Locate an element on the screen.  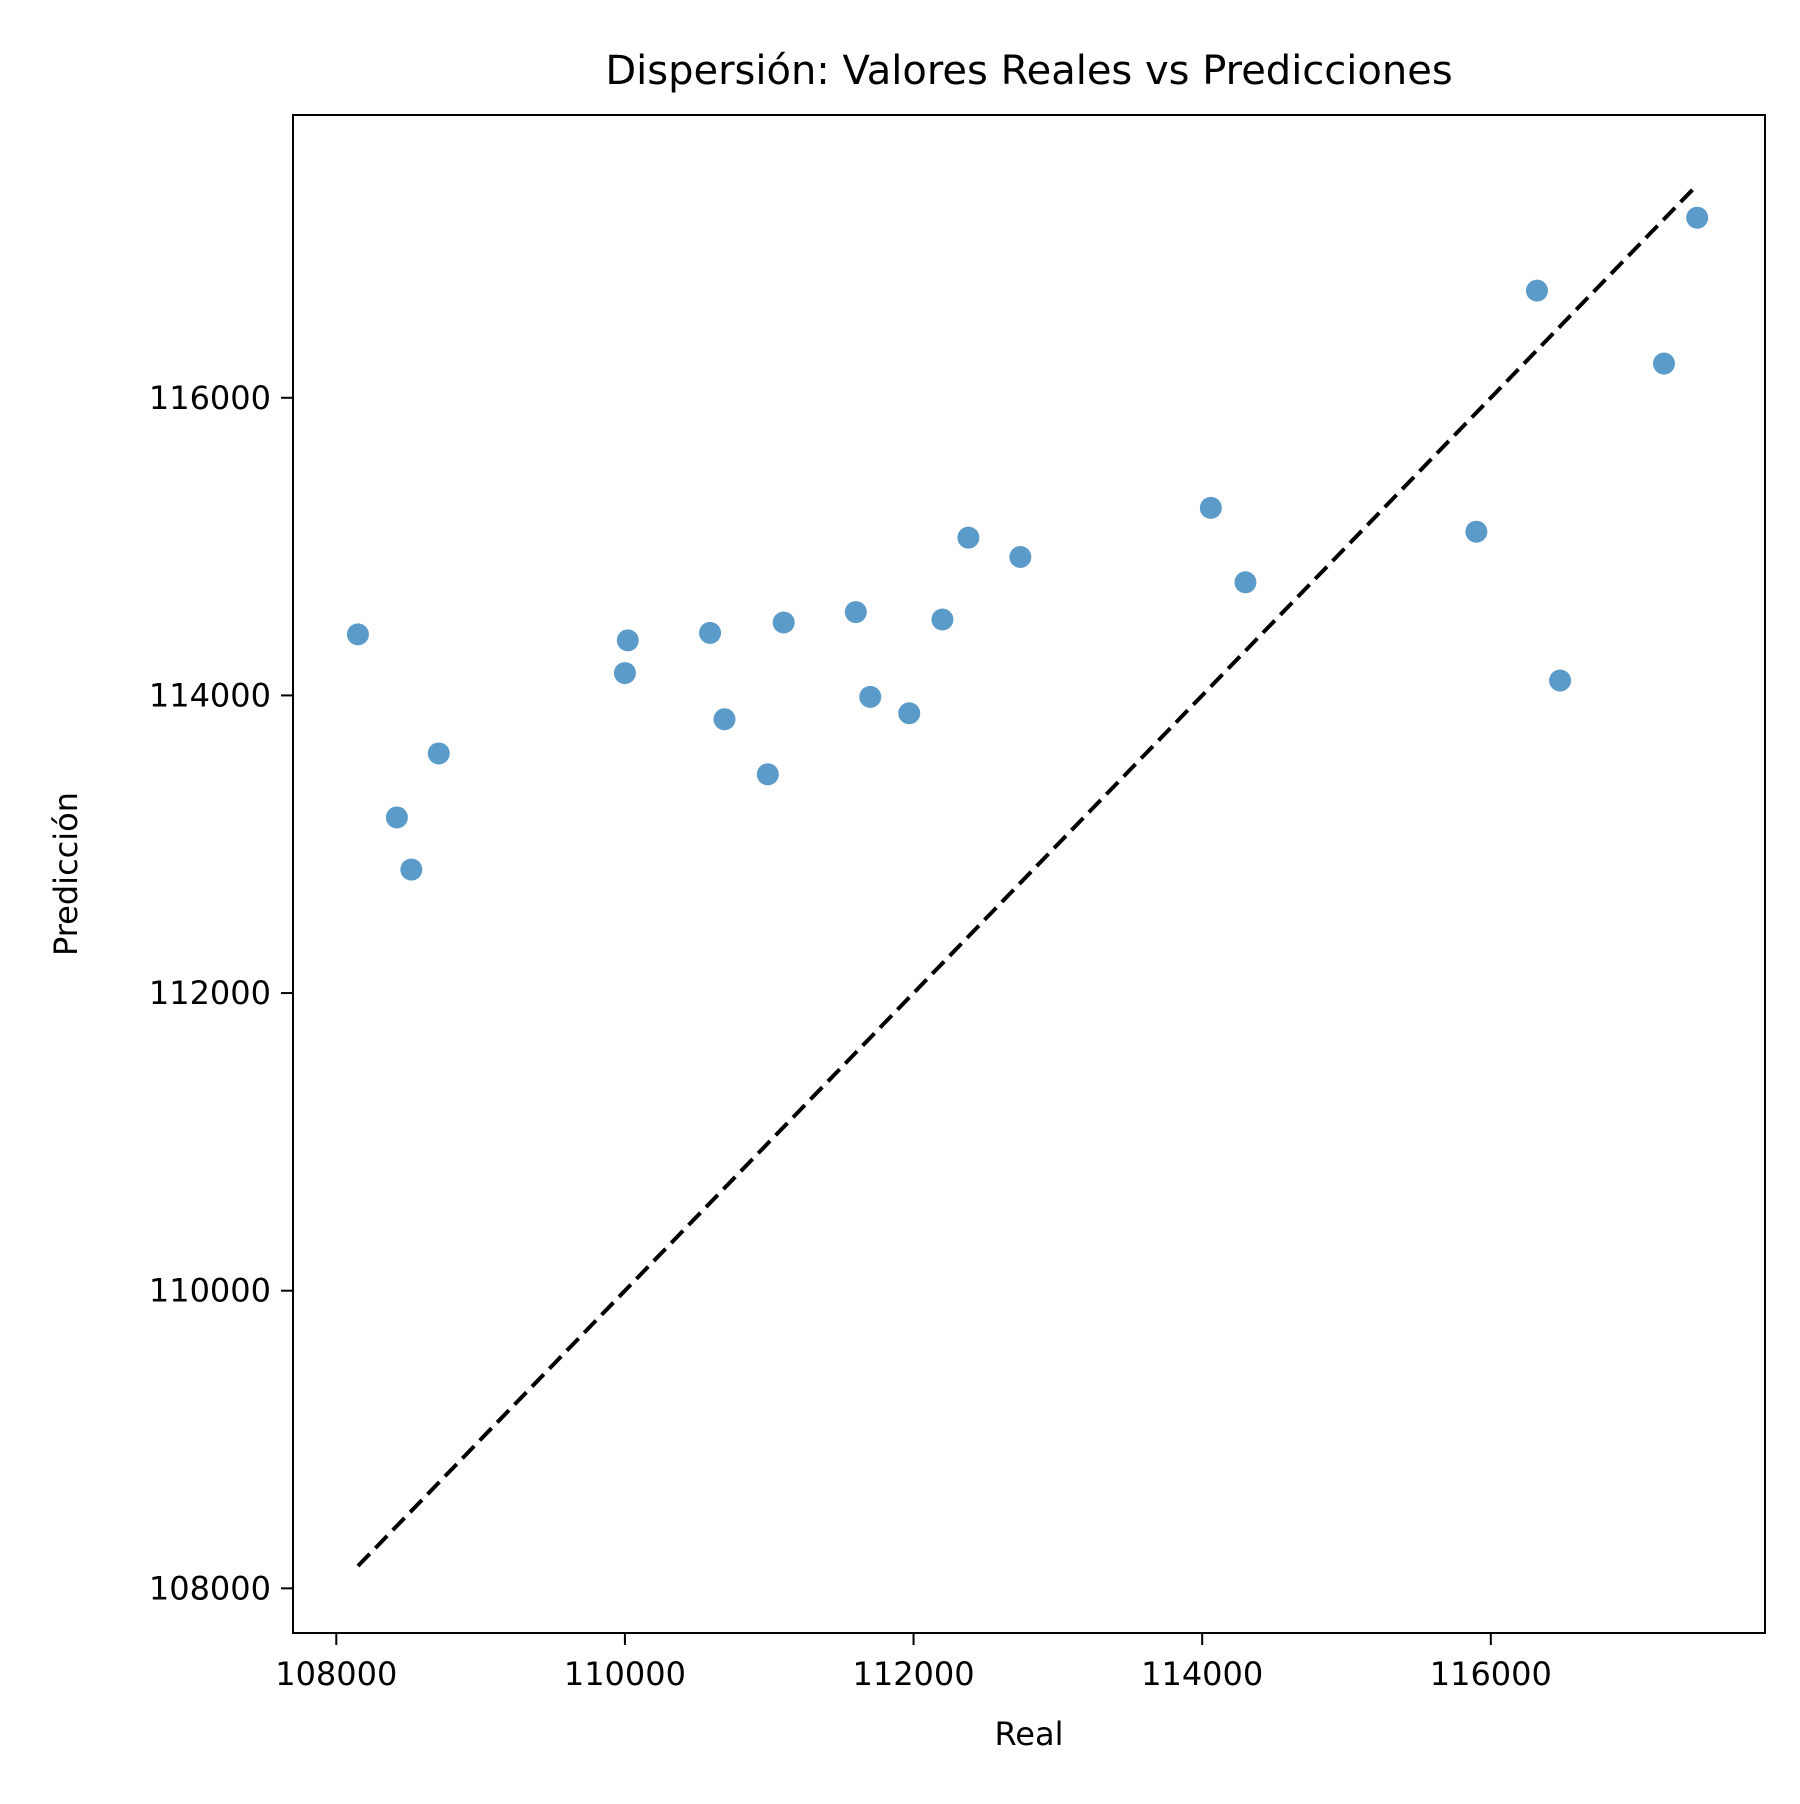
x-axis: 108000 110000 112000 114000 116000 is located at coordinates (913, 1663).